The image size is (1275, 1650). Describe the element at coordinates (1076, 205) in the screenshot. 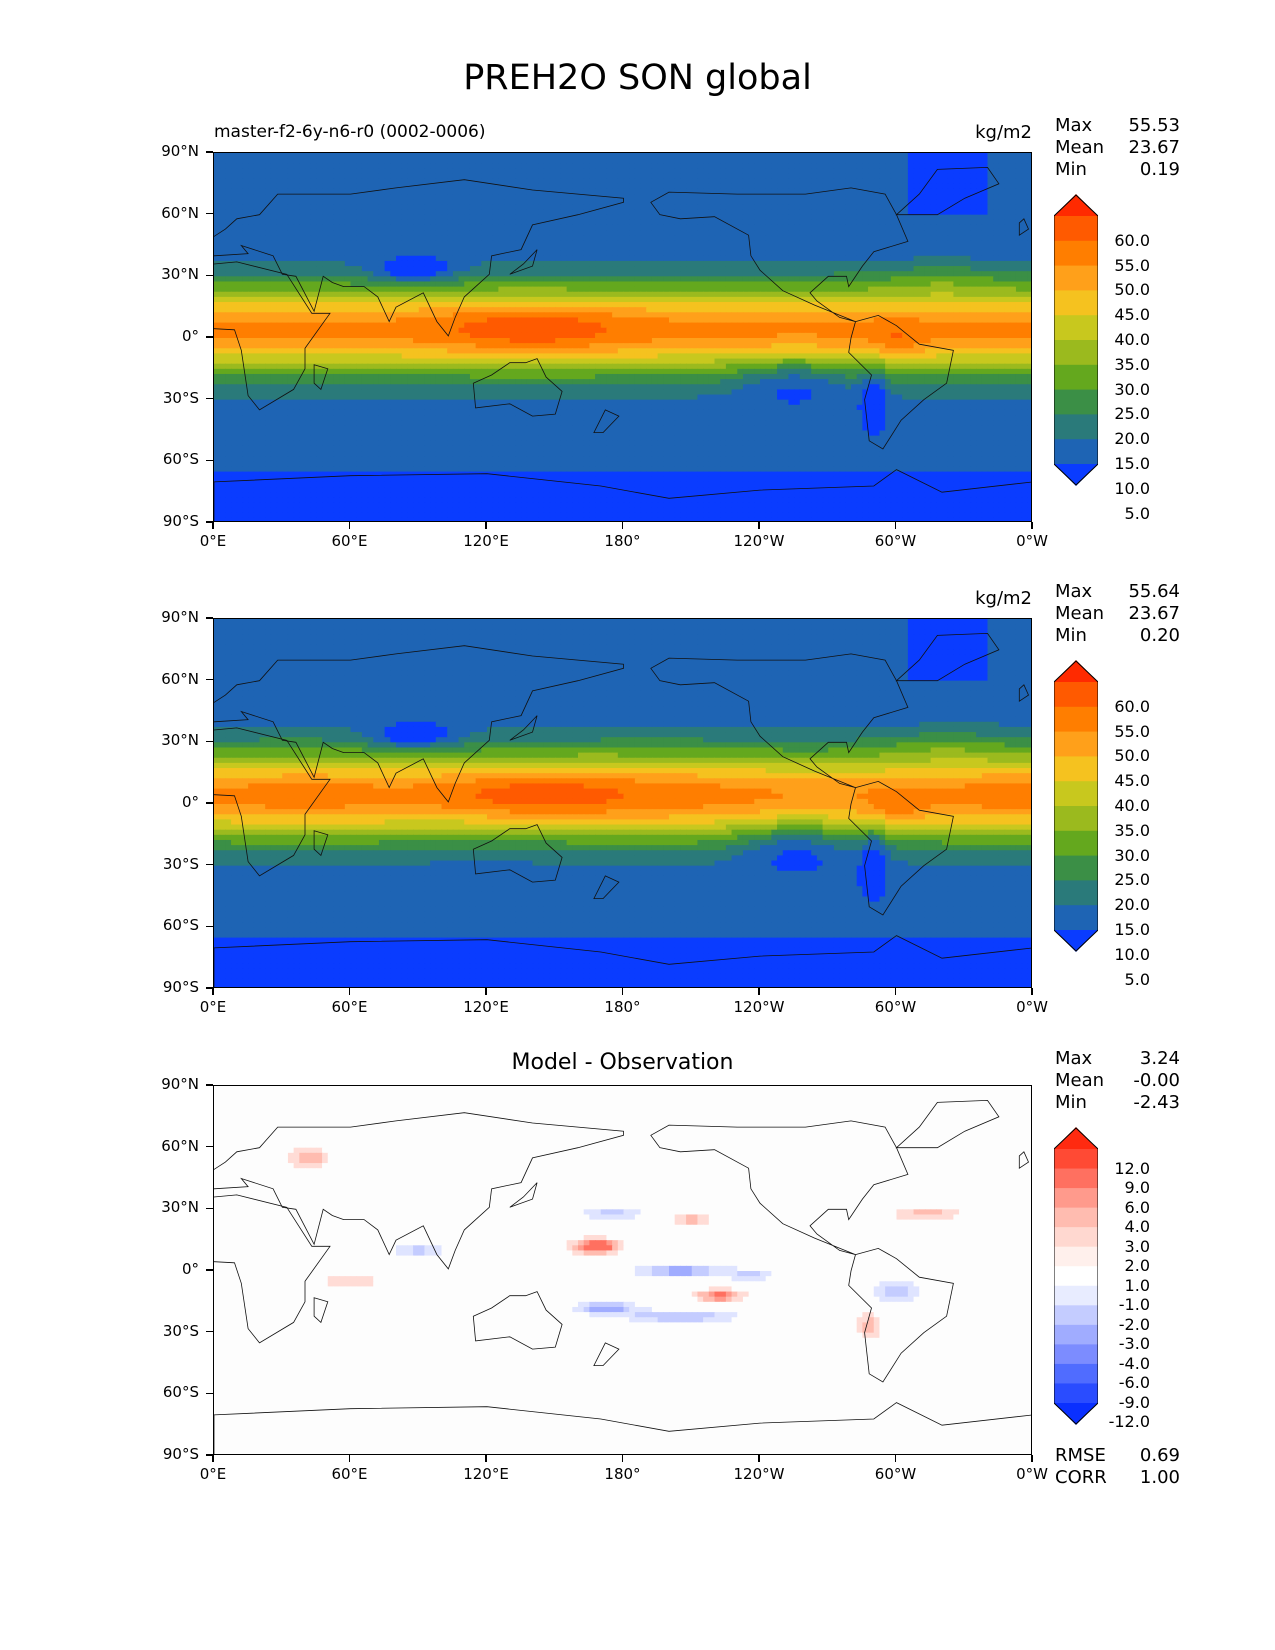

I see `colorbar-extend-max` at that location.